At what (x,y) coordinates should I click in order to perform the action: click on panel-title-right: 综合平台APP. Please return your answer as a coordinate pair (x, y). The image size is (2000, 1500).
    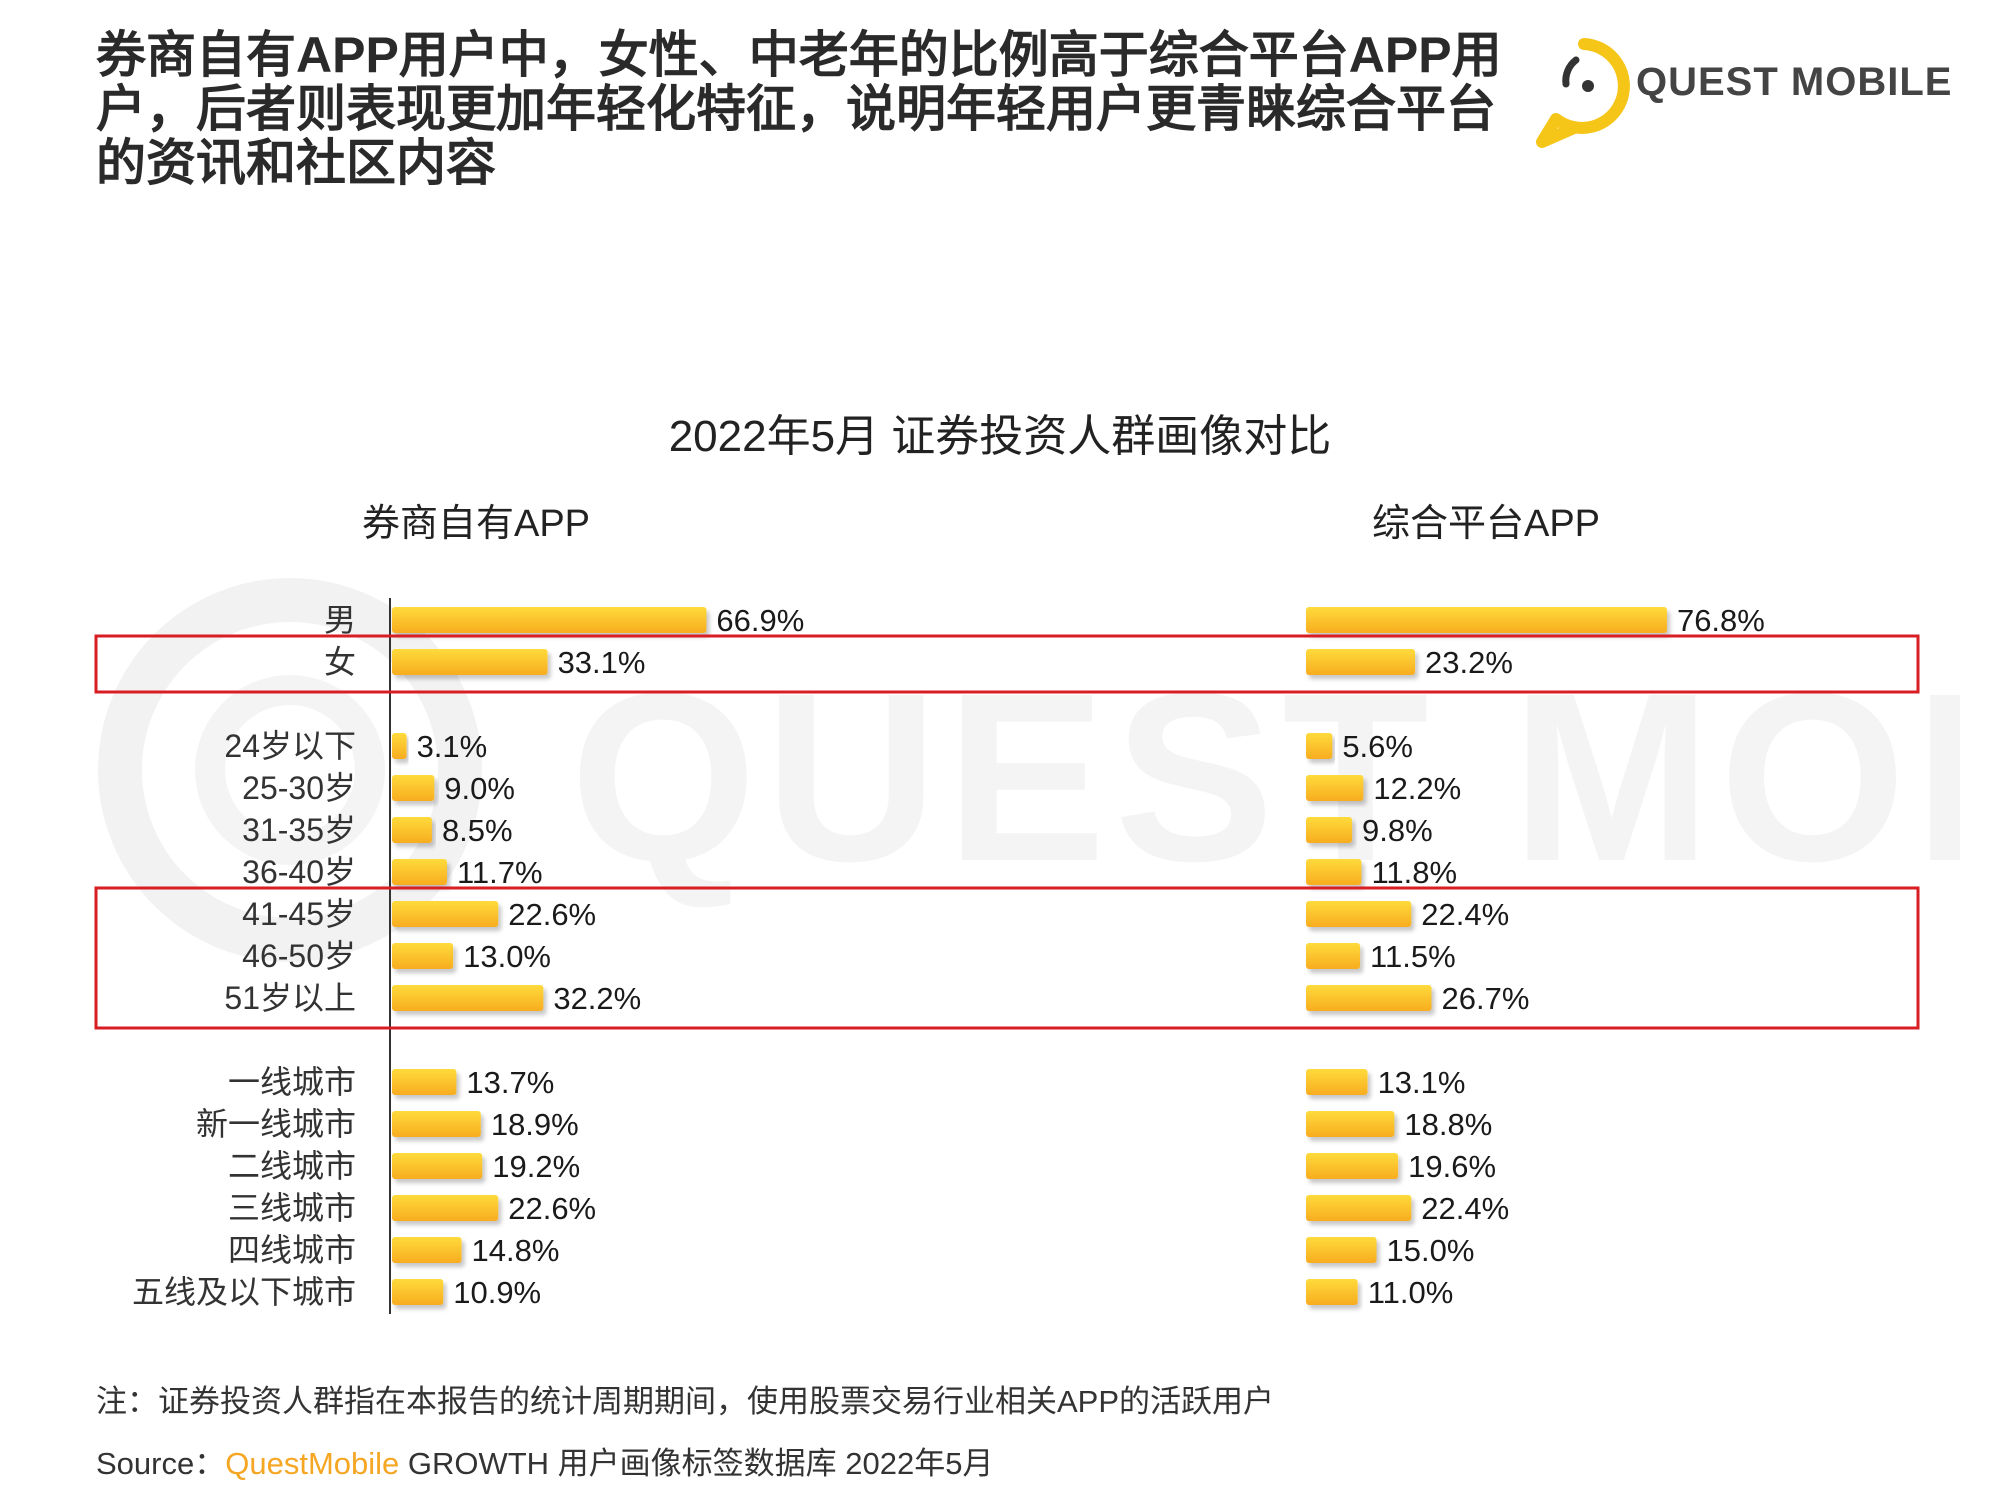
    Looking at the image, I should click on (1486, 524).